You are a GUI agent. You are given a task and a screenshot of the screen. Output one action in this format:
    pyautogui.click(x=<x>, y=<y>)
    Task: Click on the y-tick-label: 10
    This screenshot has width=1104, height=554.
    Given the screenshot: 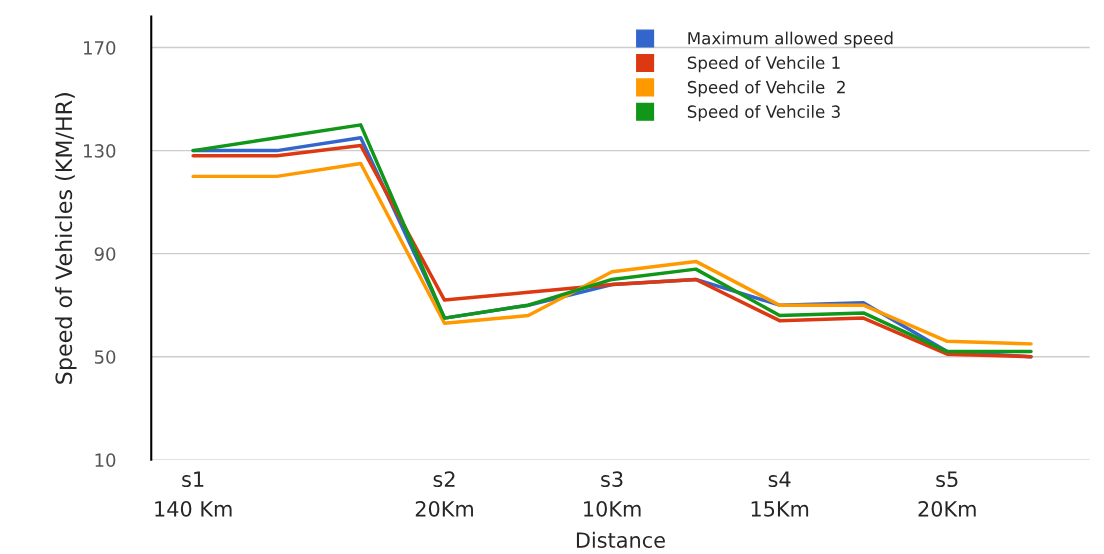 What is the action you would take?
    pyautogui.click(x=105, y=460)
    